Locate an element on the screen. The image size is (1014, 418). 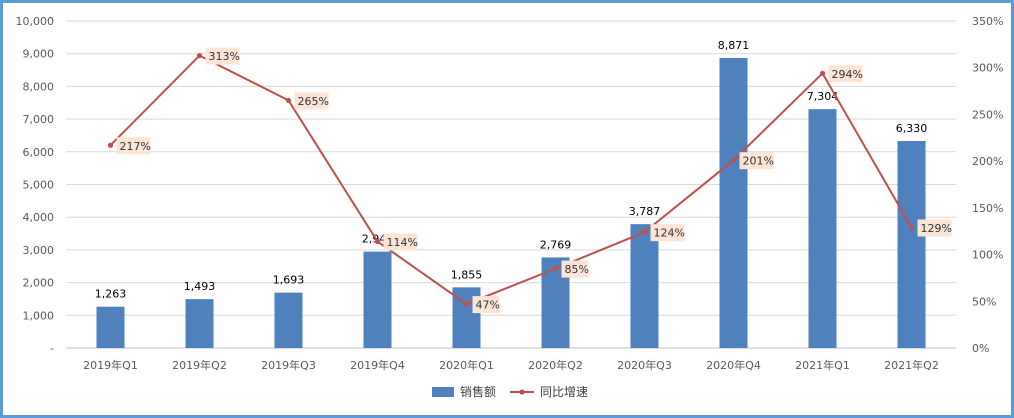
x-tick-label: 2019年Q4 is located at coordinates (377, 365).